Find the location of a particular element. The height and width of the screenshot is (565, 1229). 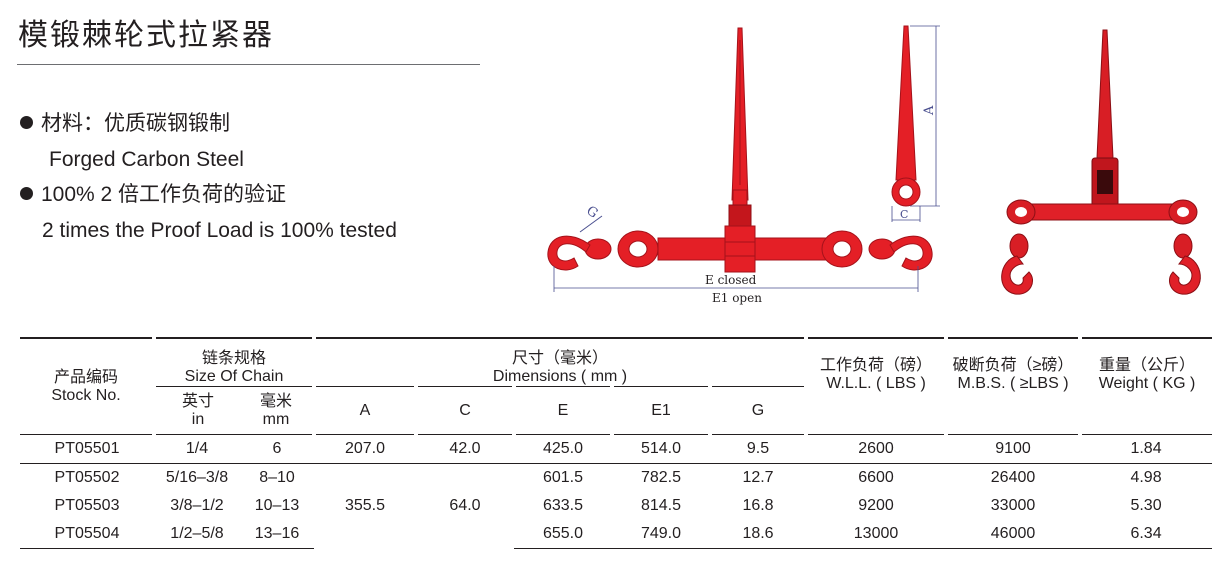

header-stock-en: Stock No. is located at coordinates (86, 395).